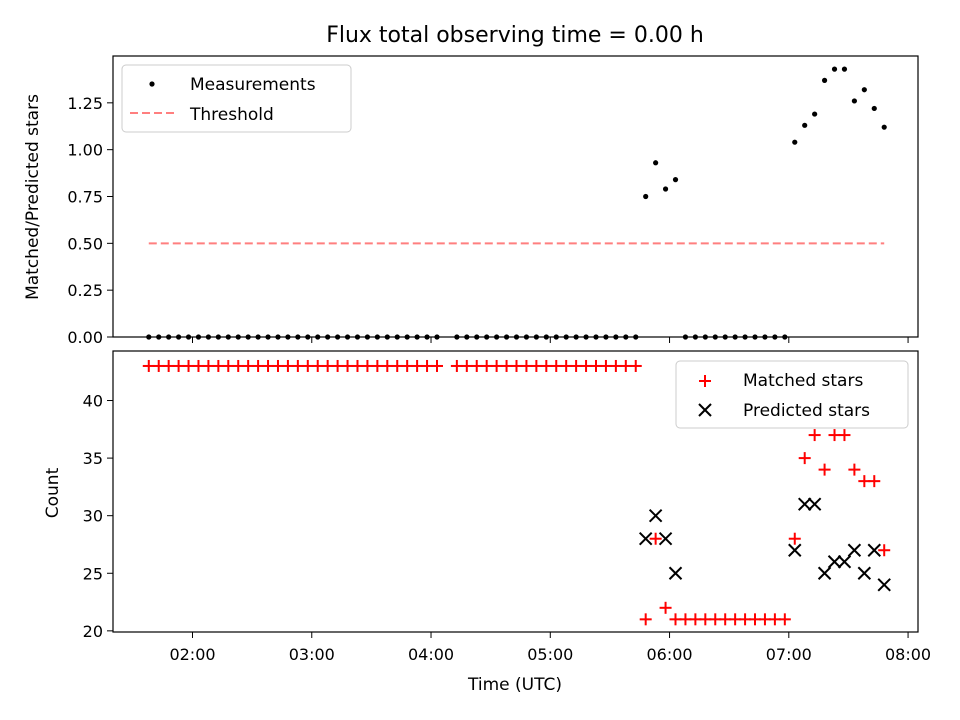  Describe the element at coordinates (85, 103) in the screenshot. I see `y-tick-label: 1.25` at that location.